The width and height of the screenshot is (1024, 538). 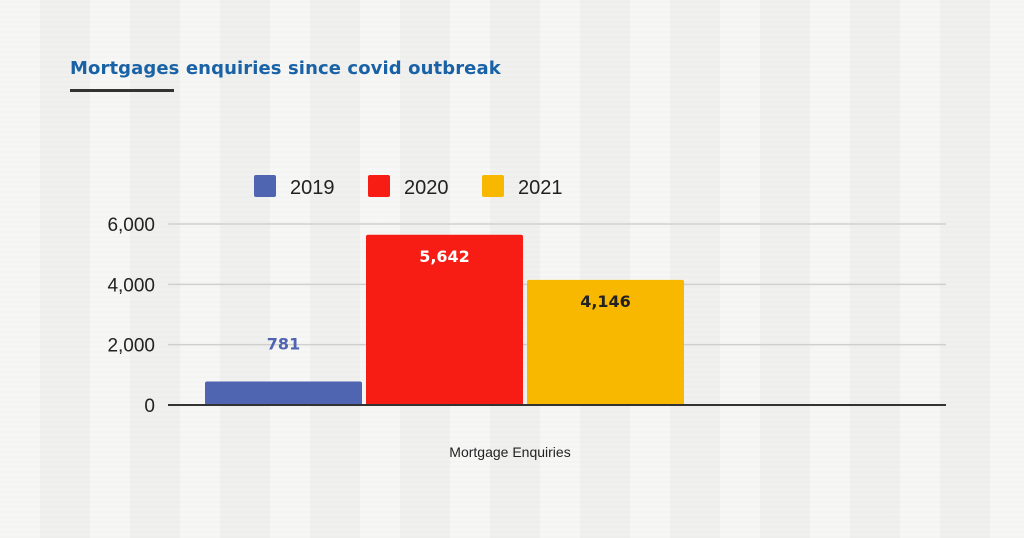 I want to click on legend-swatch-2021, so click(x=493, y=186).